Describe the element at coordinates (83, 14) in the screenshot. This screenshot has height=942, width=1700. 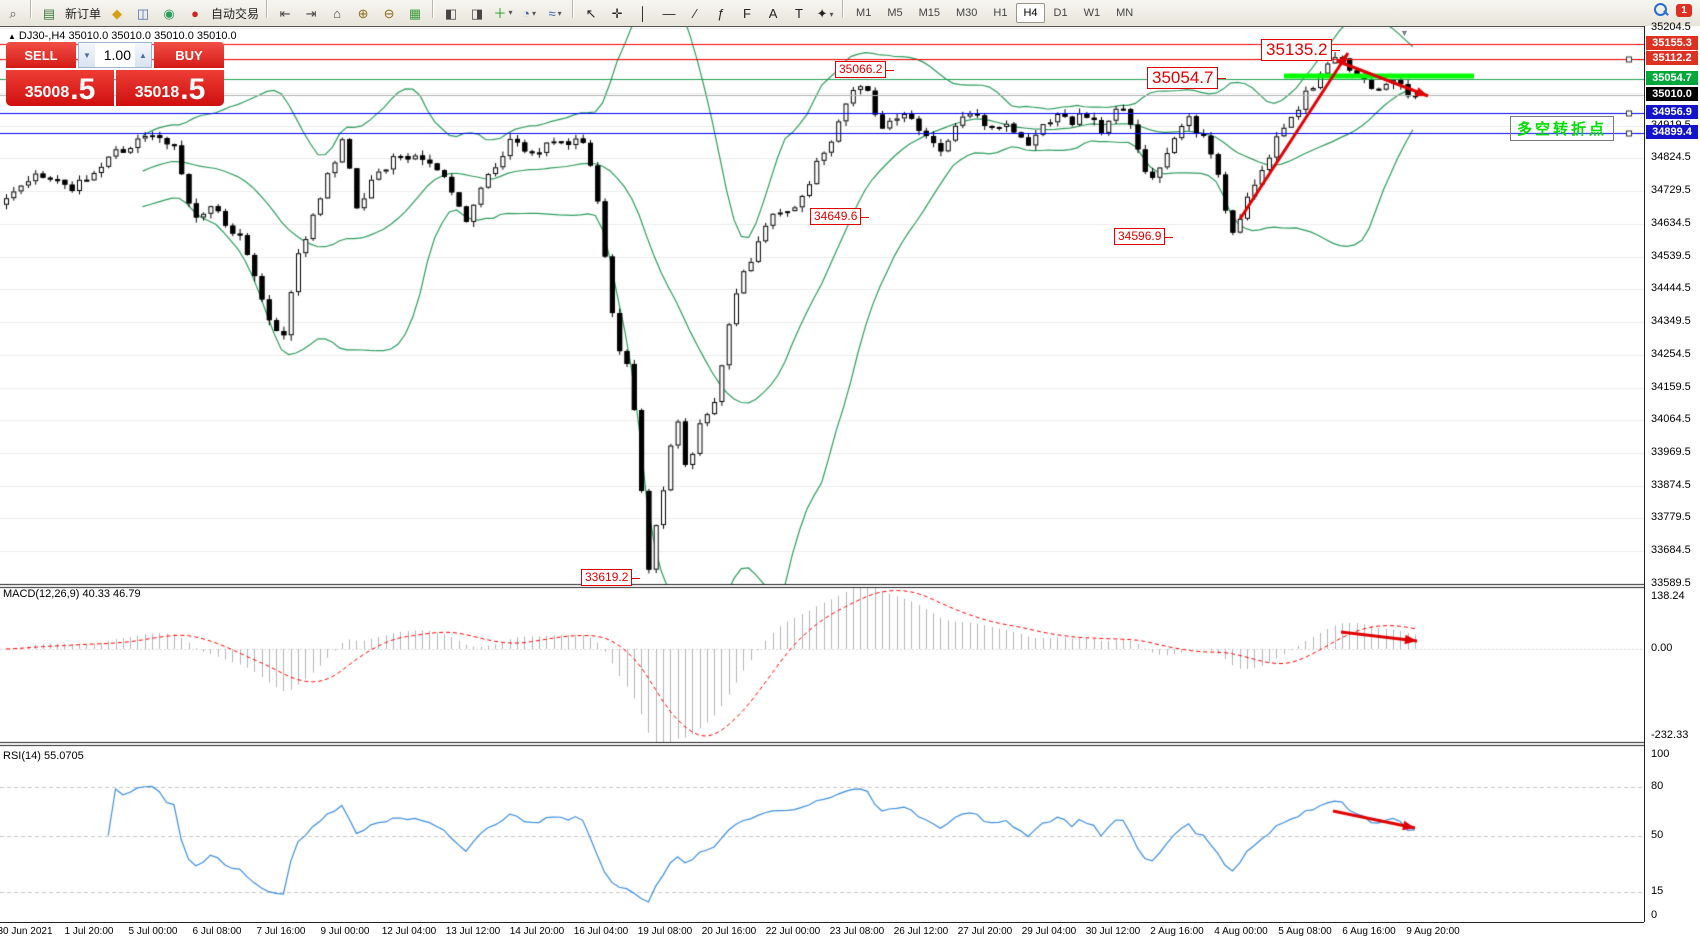
I see `new-order-label: 新订单` at that location.